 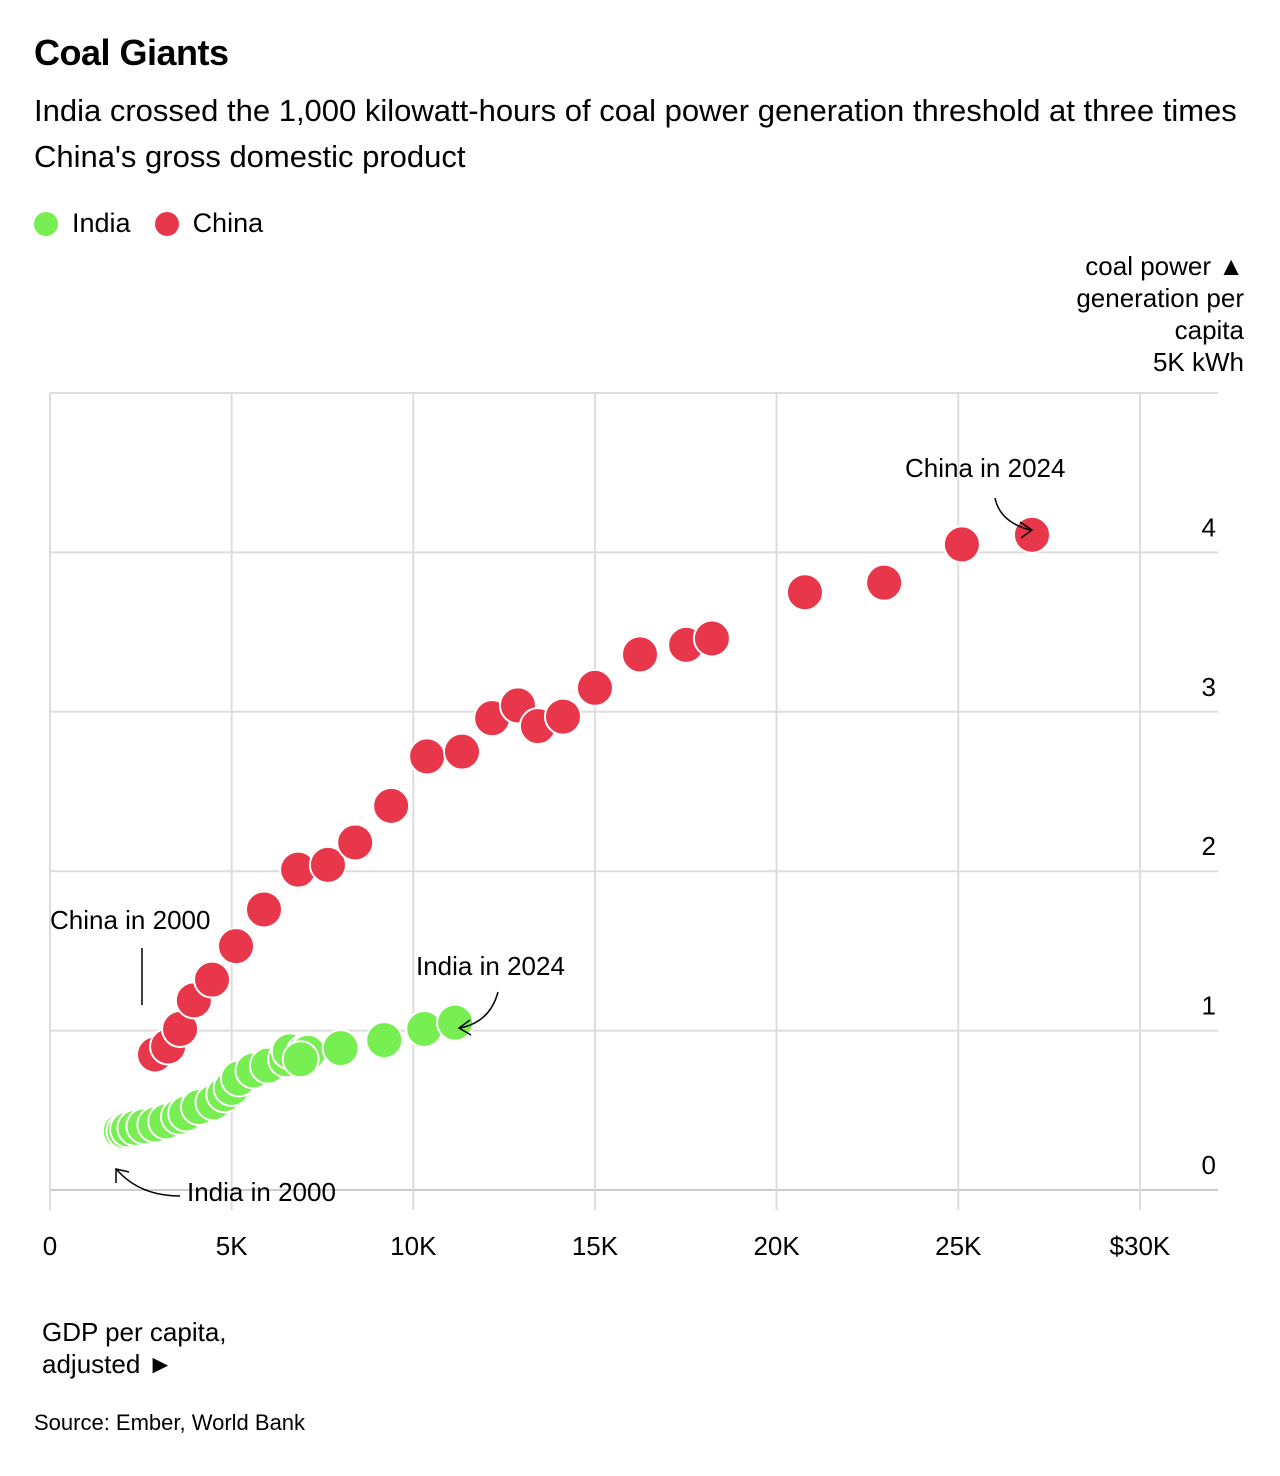 I want to click on y-axis-label-line: generation per, so click(x=1160, y=298).